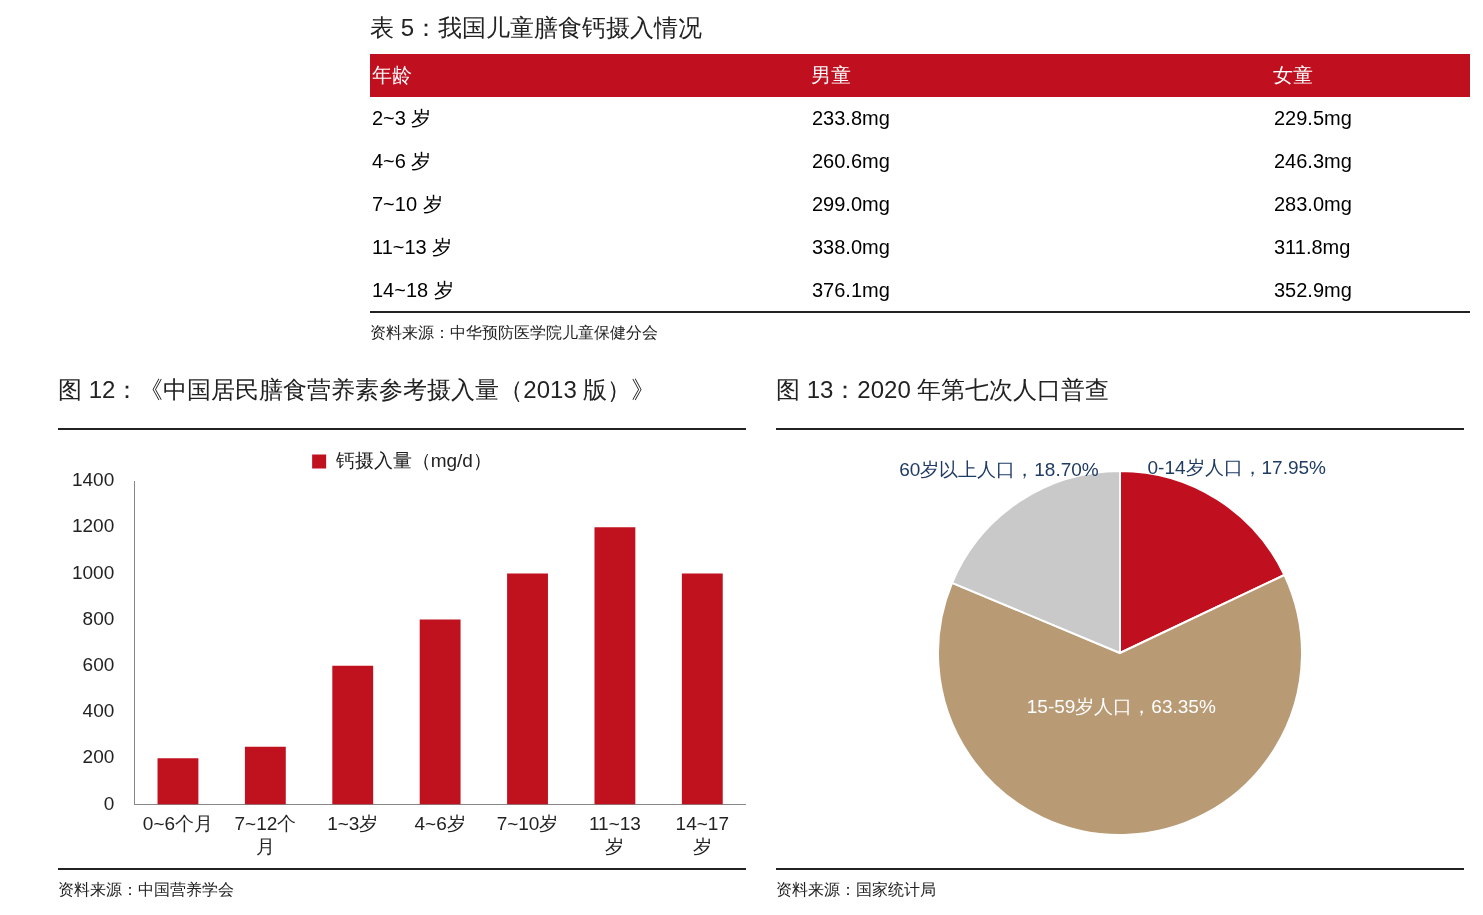 The image size is (1483, 915). What do you see at coordinates (98, 711) in the screenshot?
I see `y-tick-label: 400` at bounding box center [98, 711].